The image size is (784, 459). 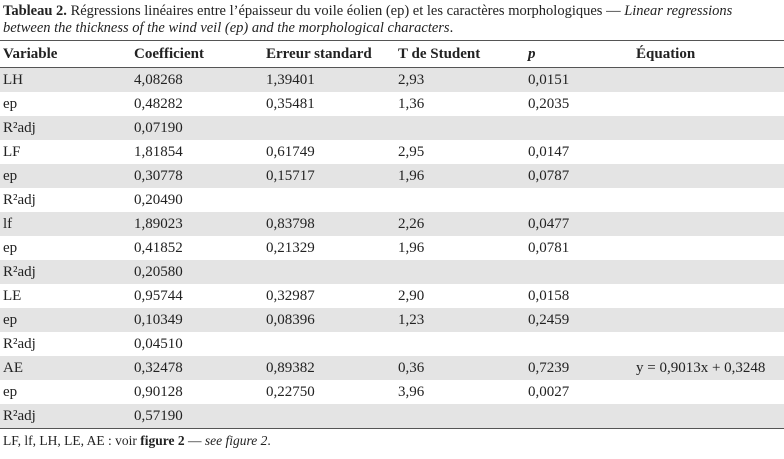 What do you see at coordinates (579, 320) in the screenshot?
I see `table-cell: 0,2459` at bounding box center [579, 320].